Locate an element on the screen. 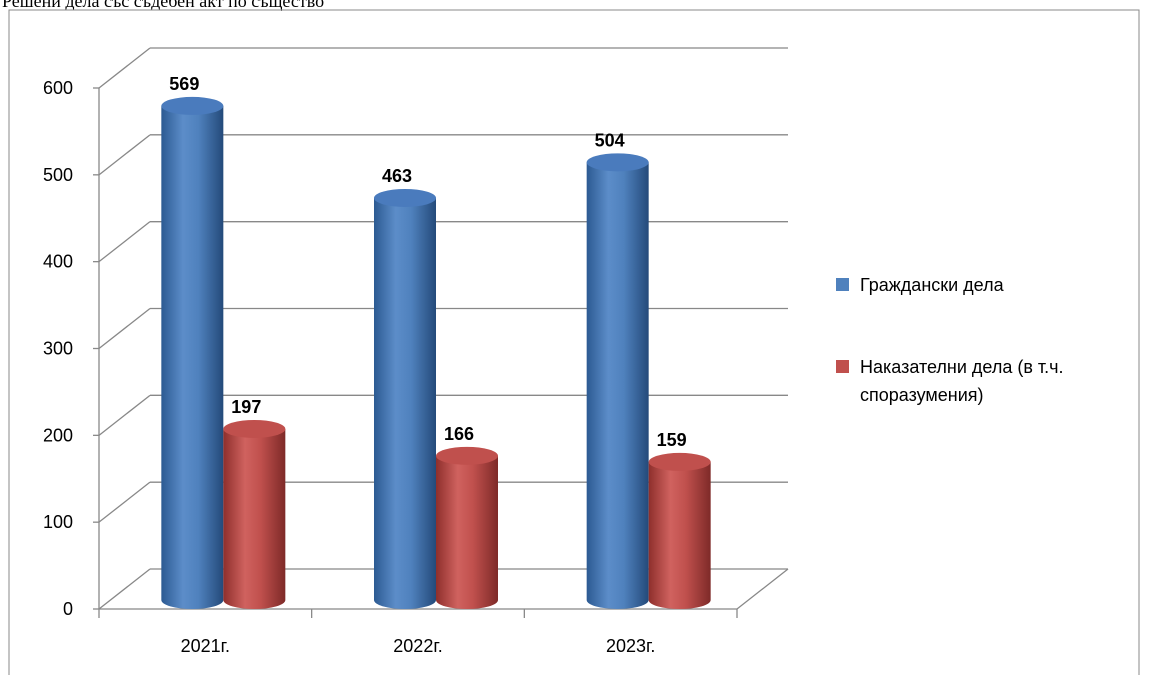  y-tick-label: 500 is located at coordinates (58, 175).